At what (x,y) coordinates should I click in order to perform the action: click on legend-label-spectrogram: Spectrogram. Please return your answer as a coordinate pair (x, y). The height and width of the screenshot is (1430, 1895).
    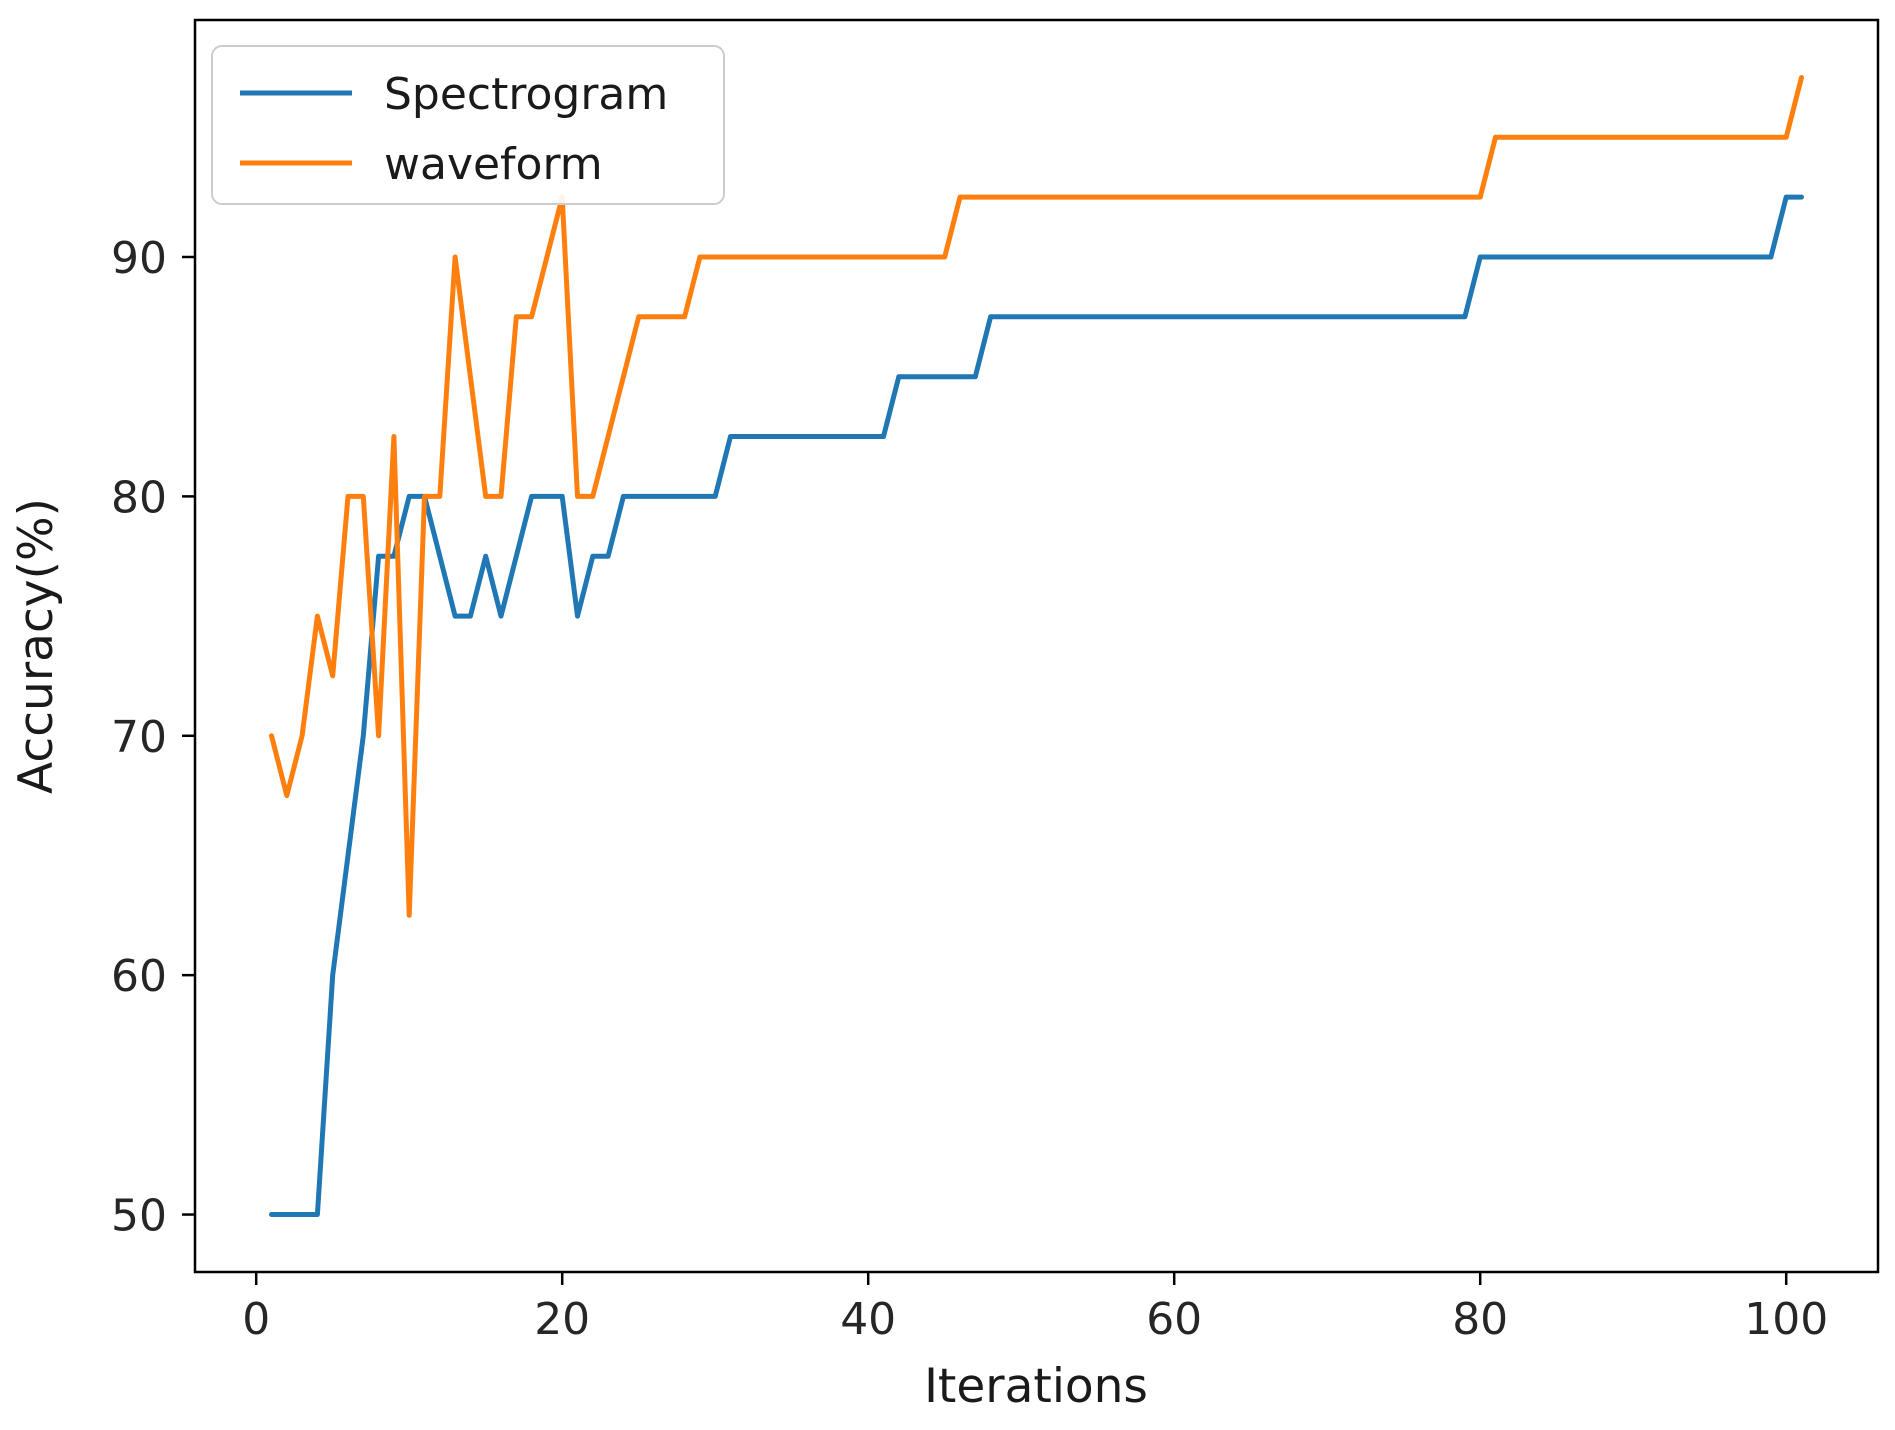
    Looking at the image, I should click on (526, 94).